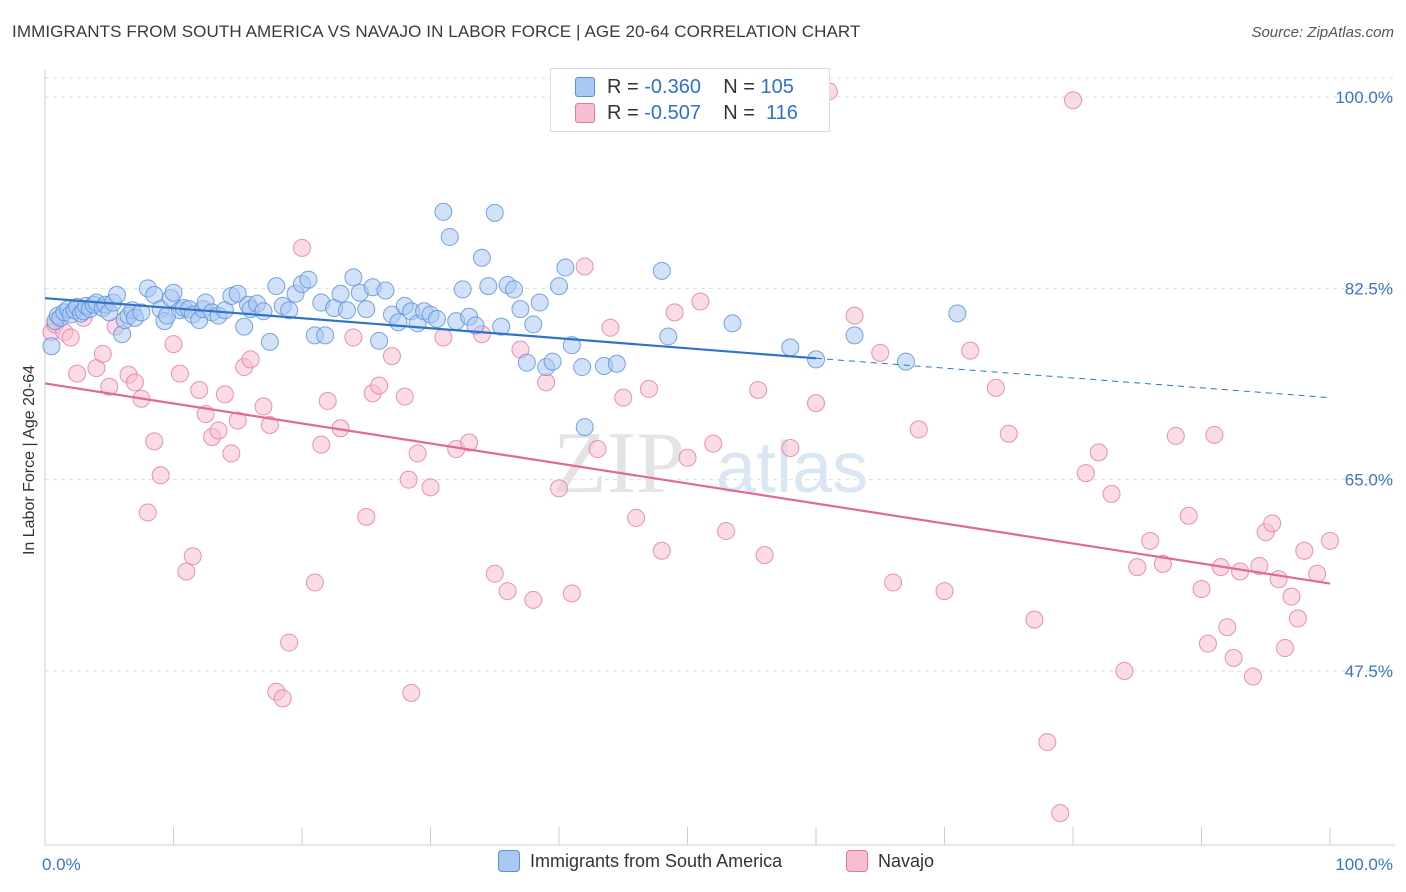  I want to click on r-value: -0.360, so click(672, 86).